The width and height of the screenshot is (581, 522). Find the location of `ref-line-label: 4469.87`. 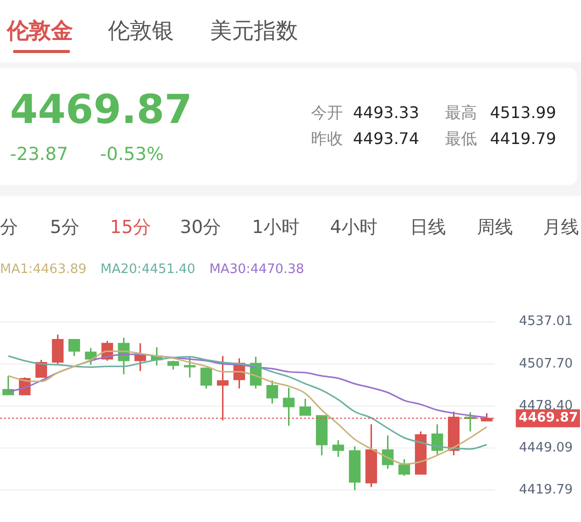

ref-line-label: 4469.87 is located at coordinates (548, 418).